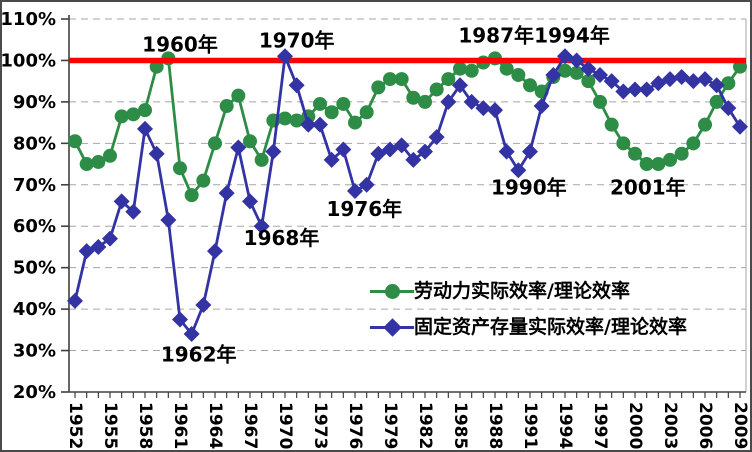 The image size is (752, 452). I want to click on x-axis-label-1961: 1961, so click(180, 425).